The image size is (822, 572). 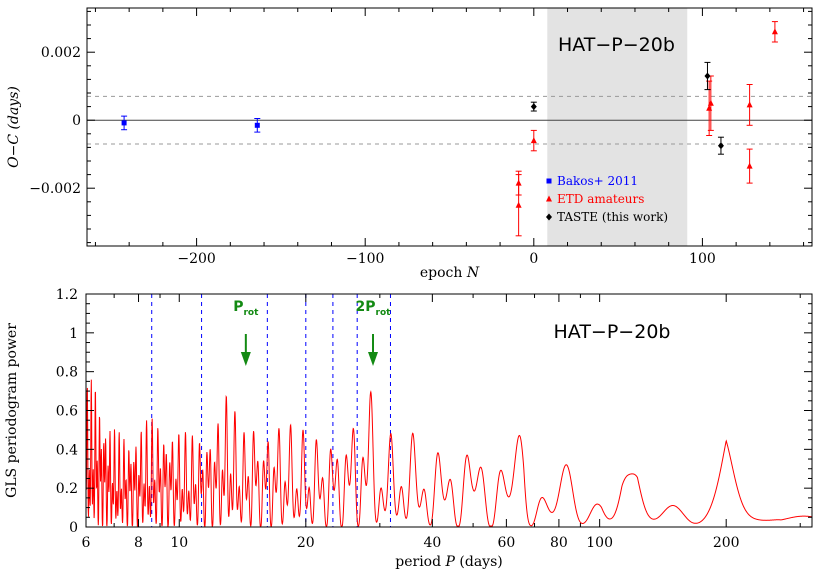 What do you see at coordinates (612, 332) in the screenshot?
I see `periodogram-target-label: HAT−P−20b` at bounding box center [612, 332].